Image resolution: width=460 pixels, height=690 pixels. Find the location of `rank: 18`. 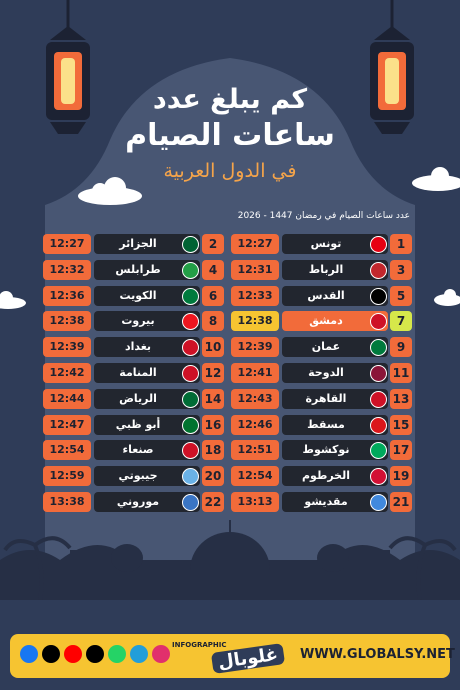

rank: 18 is located at coordinates (213, 450).